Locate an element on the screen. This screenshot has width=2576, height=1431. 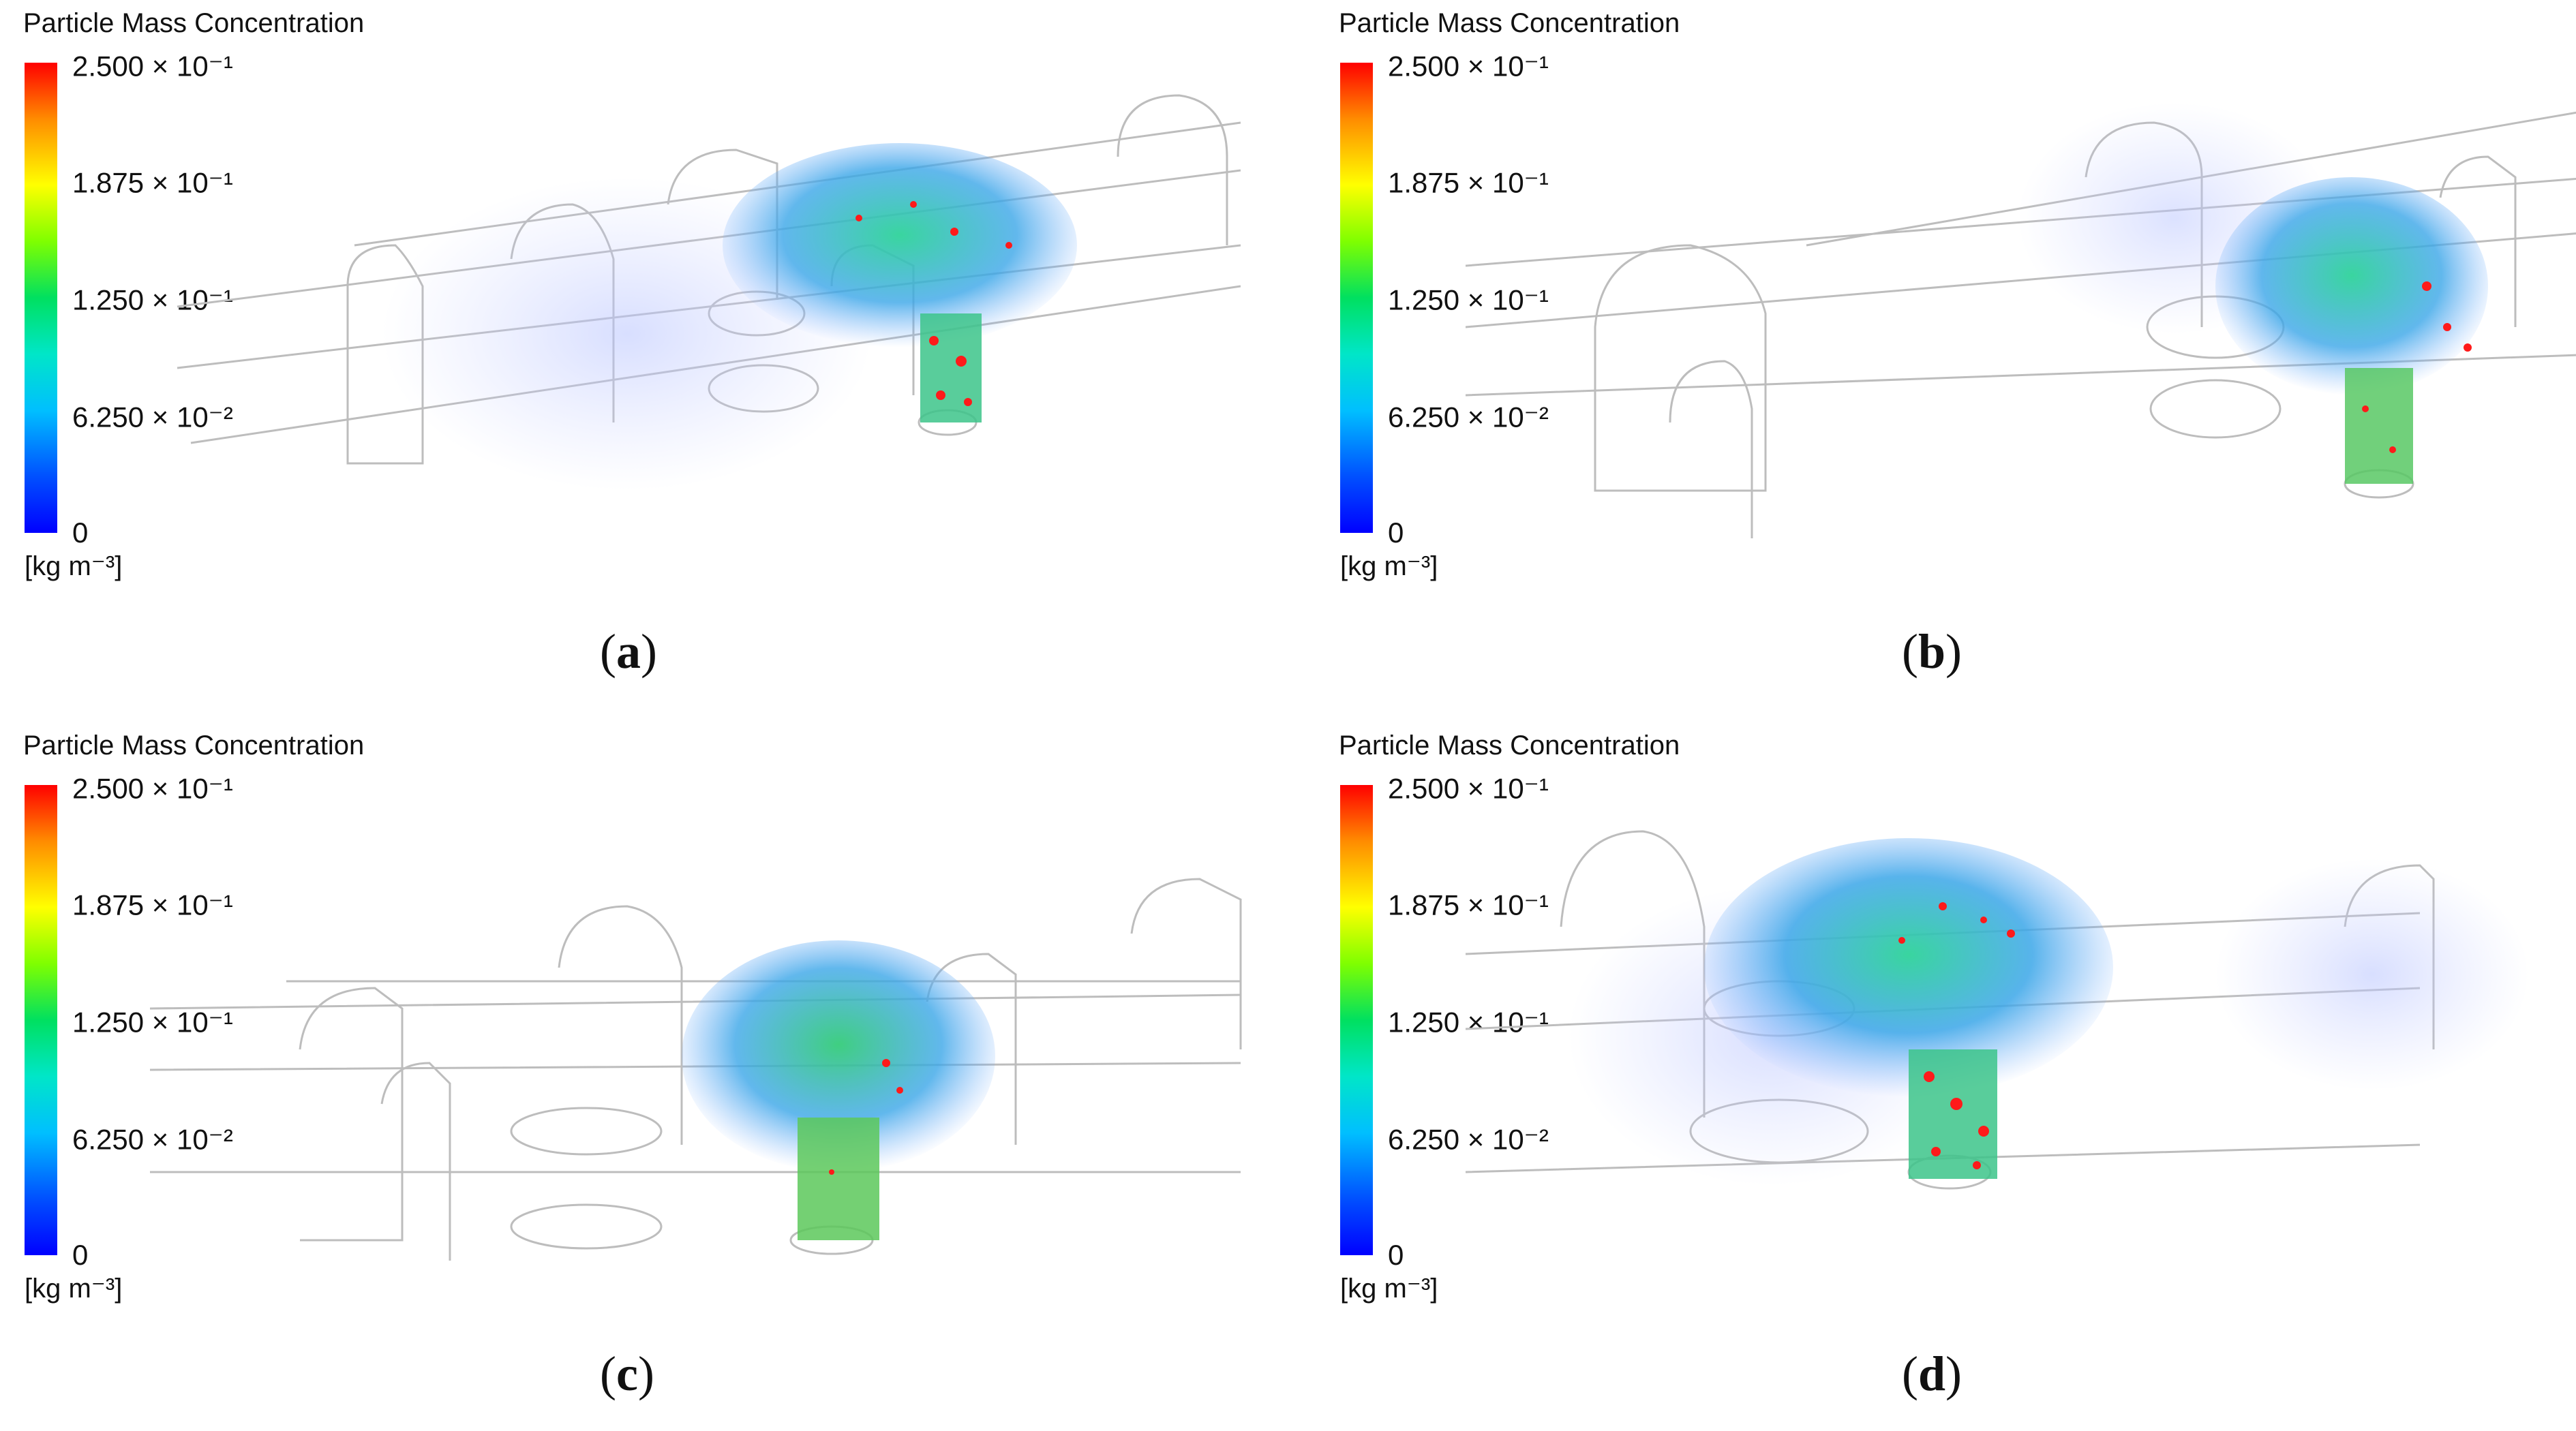
panel-caption: (d) is located at coordinates (1933, 1374).